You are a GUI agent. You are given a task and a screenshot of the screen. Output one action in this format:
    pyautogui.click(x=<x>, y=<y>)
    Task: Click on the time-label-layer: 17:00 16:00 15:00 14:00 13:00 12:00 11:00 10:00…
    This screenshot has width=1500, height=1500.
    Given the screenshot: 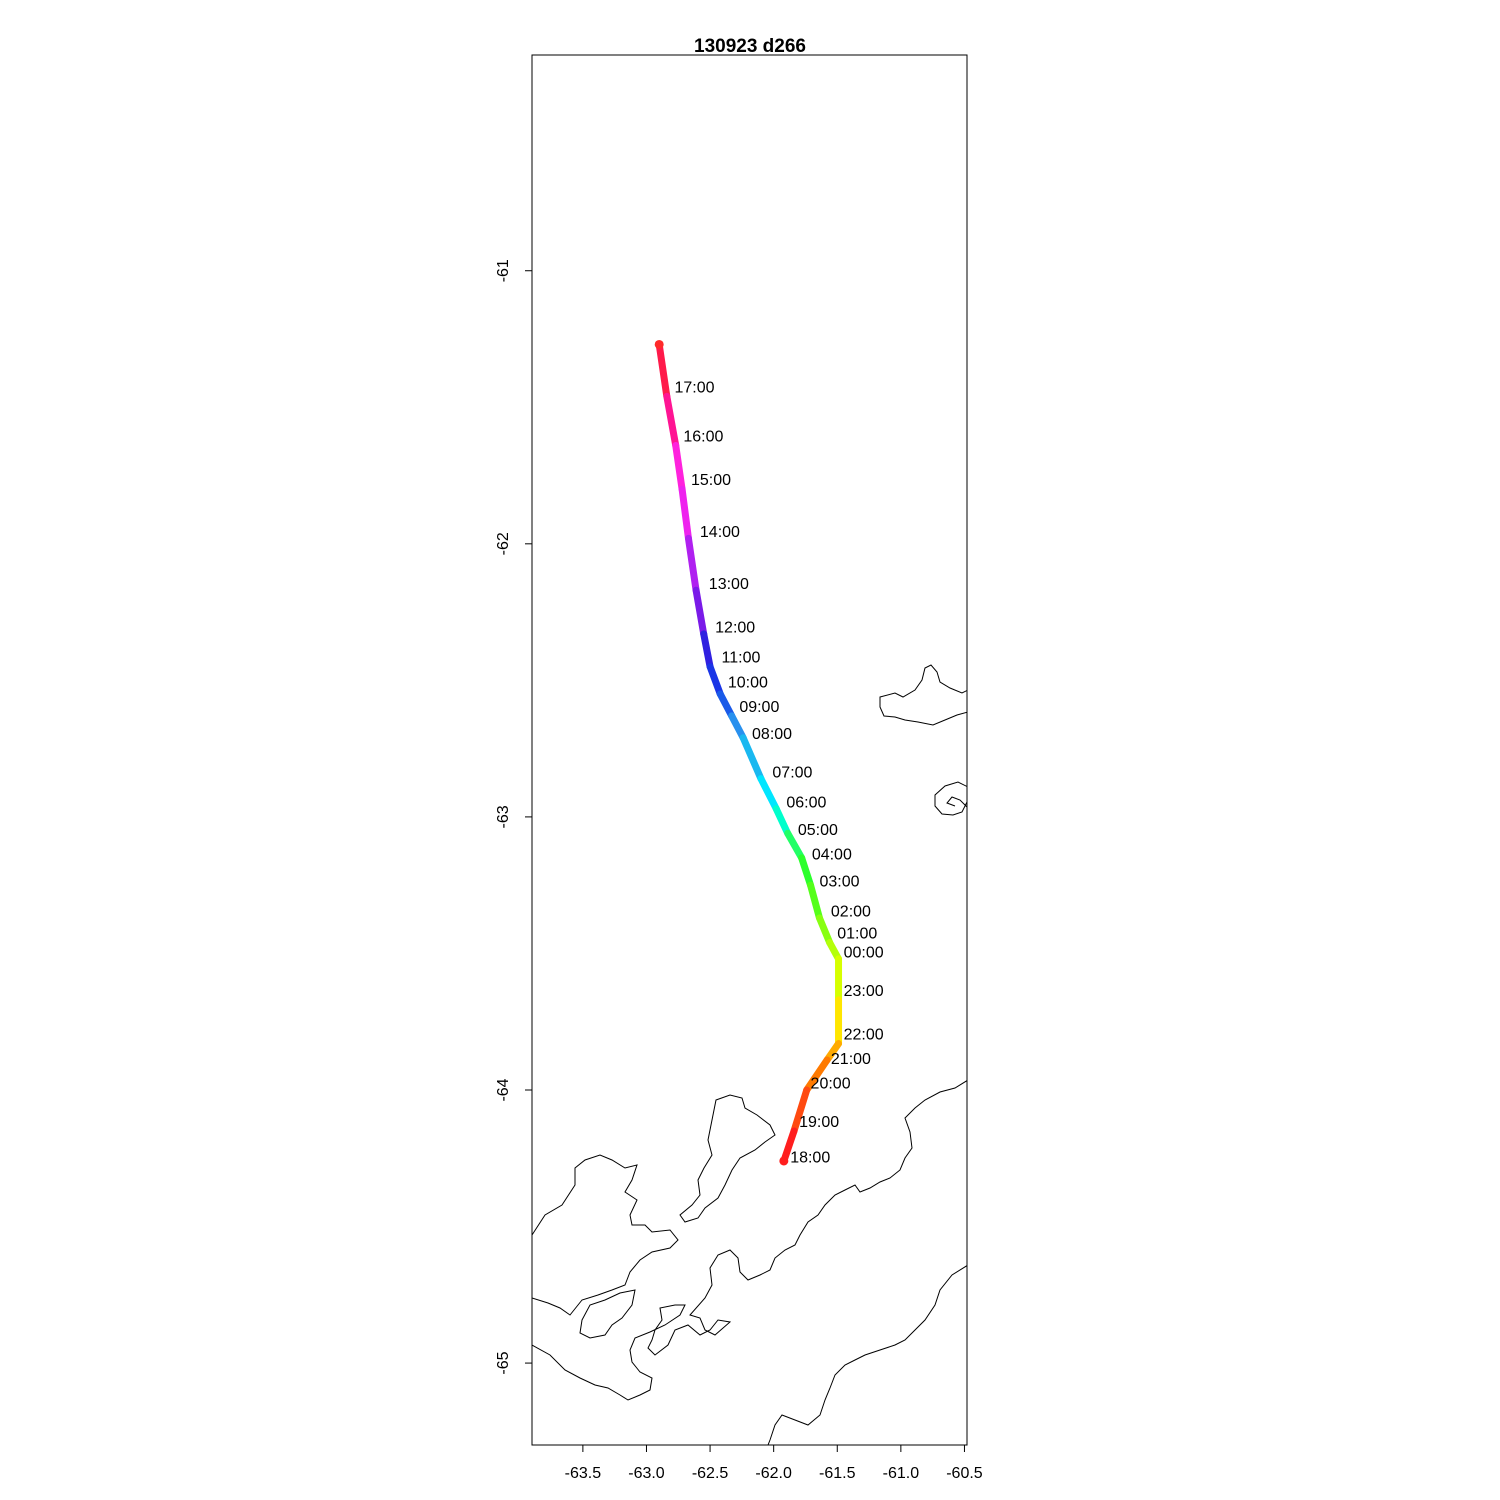 What is the action you would take?
    pyautogui.click(x=778, y=772)
    